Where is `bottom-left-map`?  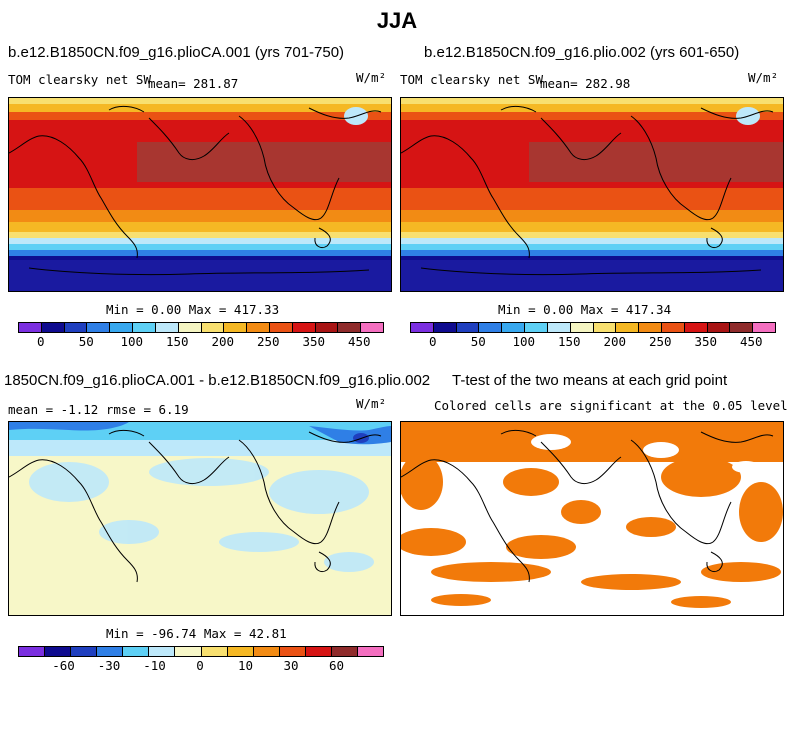 bottom-left-map is located at coordinates (200, 518).